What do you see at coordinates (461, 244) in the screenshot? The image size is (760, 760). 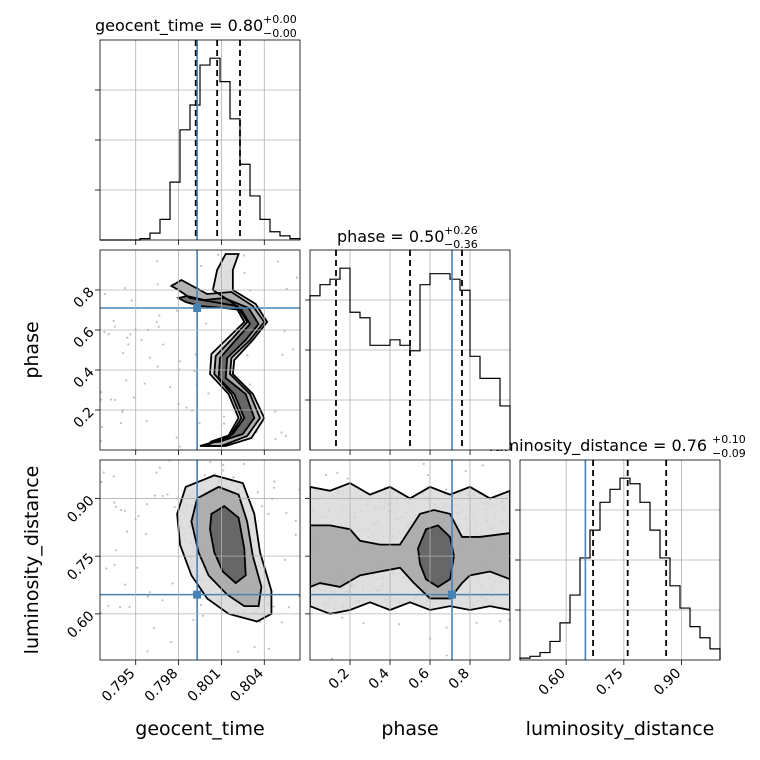 I see `title-phase-minus: −0.36` at bounding box center [461, 244].